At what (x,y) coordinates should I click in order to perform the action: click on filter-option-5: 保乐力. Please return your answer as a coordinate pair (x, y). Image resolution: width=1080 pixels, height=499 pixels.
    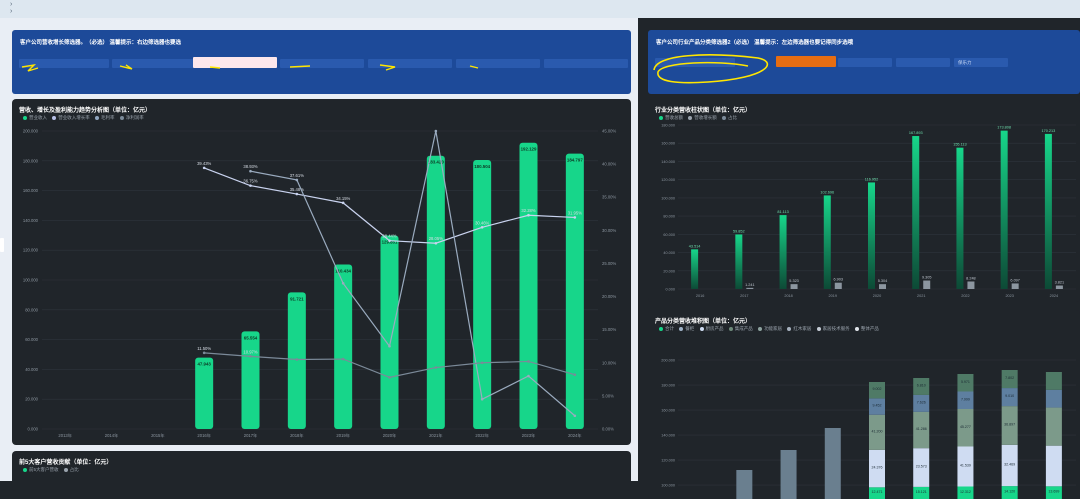
    Looking at the image, I should click on (981, 62).